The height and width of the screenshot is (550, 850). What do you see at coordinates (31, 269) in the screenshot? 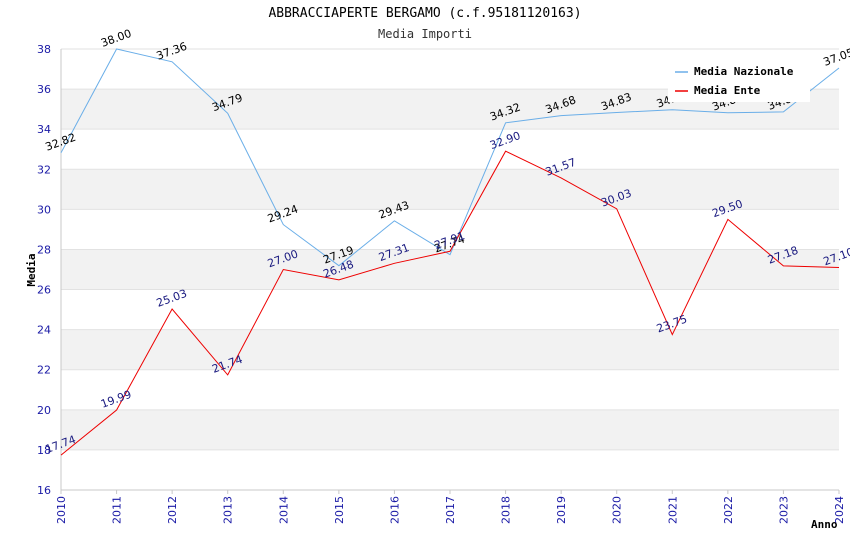
I see `y-axis-label: Media` at bounding box center [31, 269].